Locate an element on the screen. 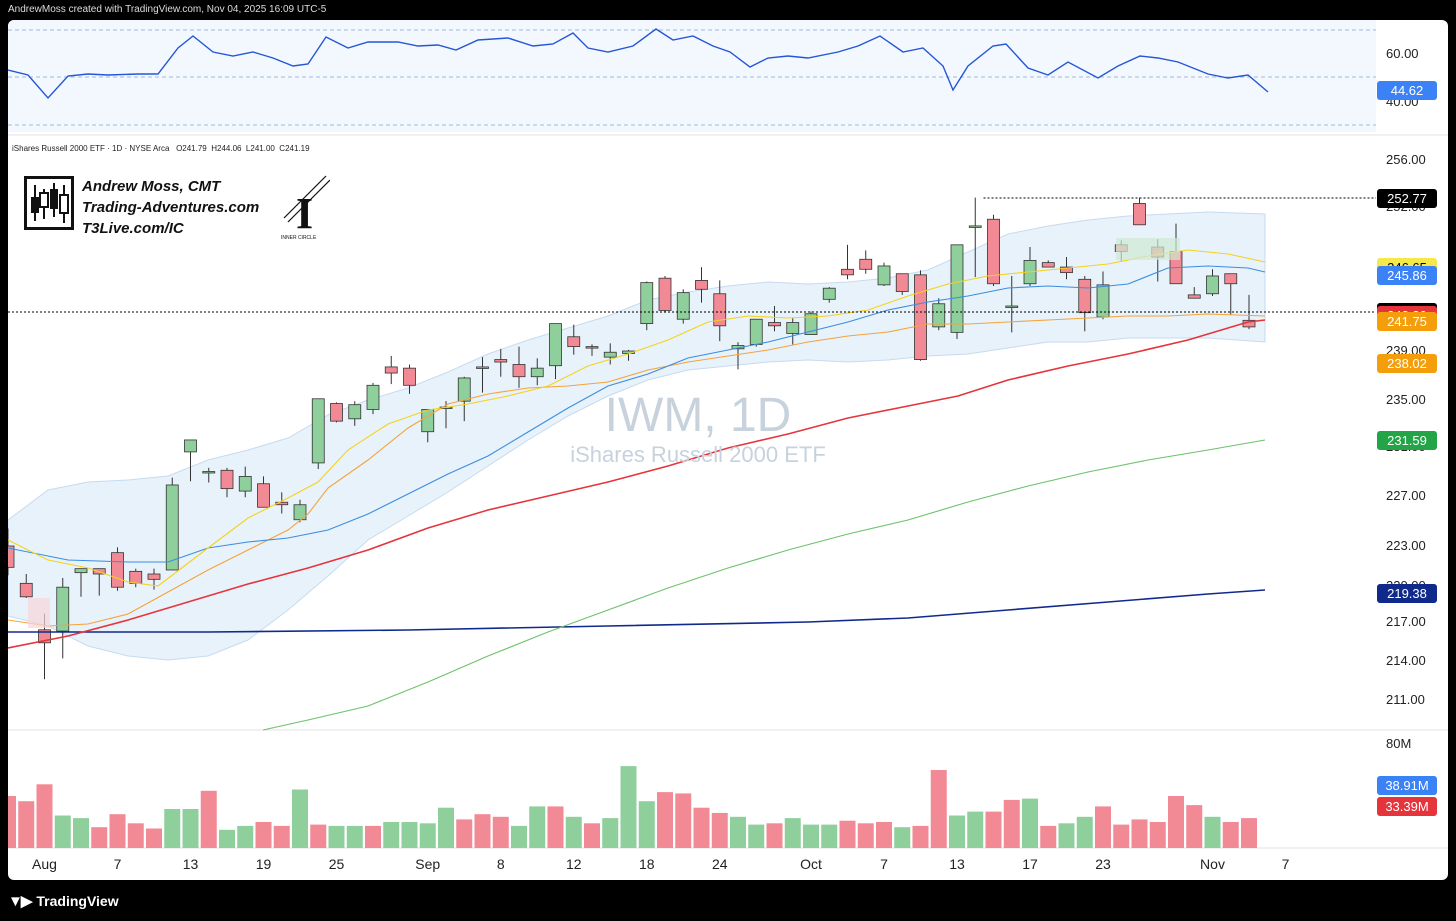  author-site: Trading-Adventures.com is located at coordinates (171, 207).